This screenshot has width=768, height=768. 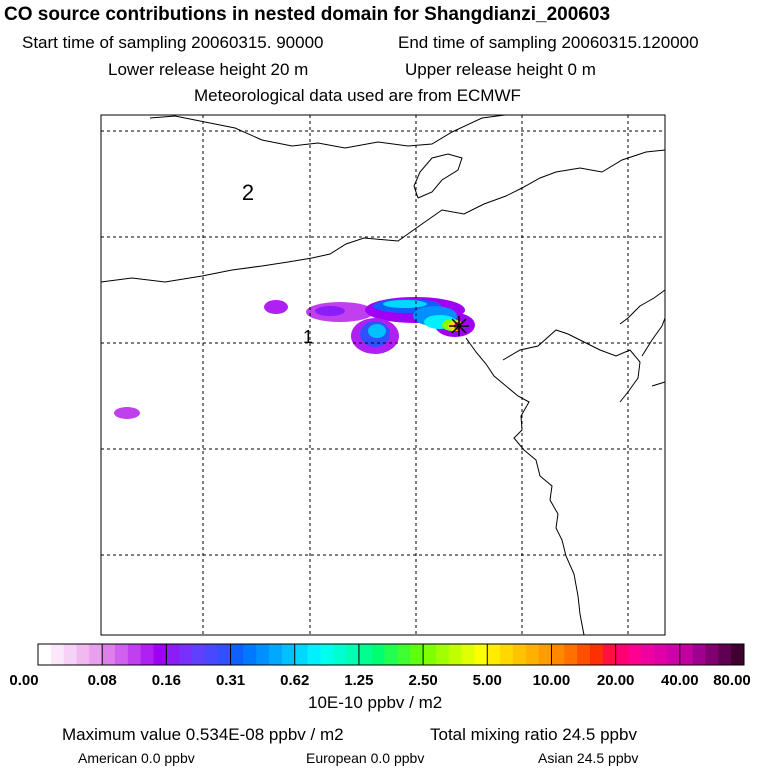 I want to click on colorbar-tick-label: 20.00, so click(x=616, y=680).